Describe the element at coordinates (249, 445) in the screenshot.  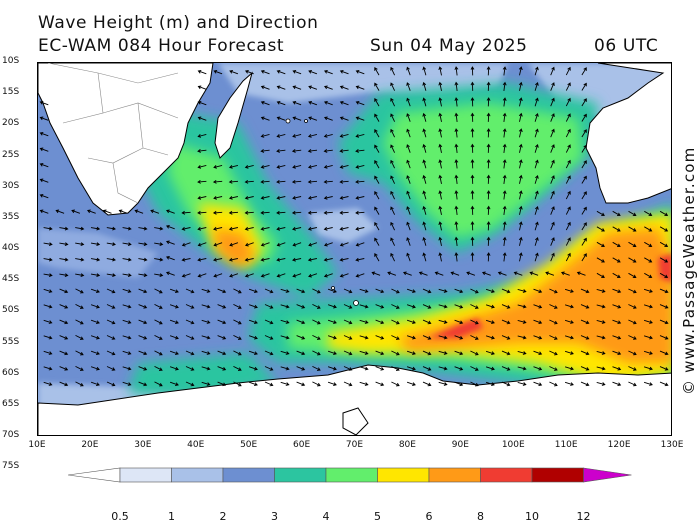
I see `longitude-label: 50E` at that location.